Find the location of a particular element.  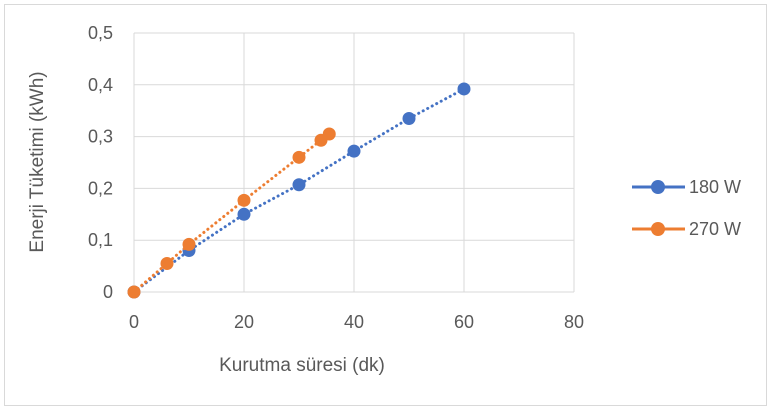

y-axis-title: Enerji Tüketimi (kWh) is located at coordinates (37, 161).